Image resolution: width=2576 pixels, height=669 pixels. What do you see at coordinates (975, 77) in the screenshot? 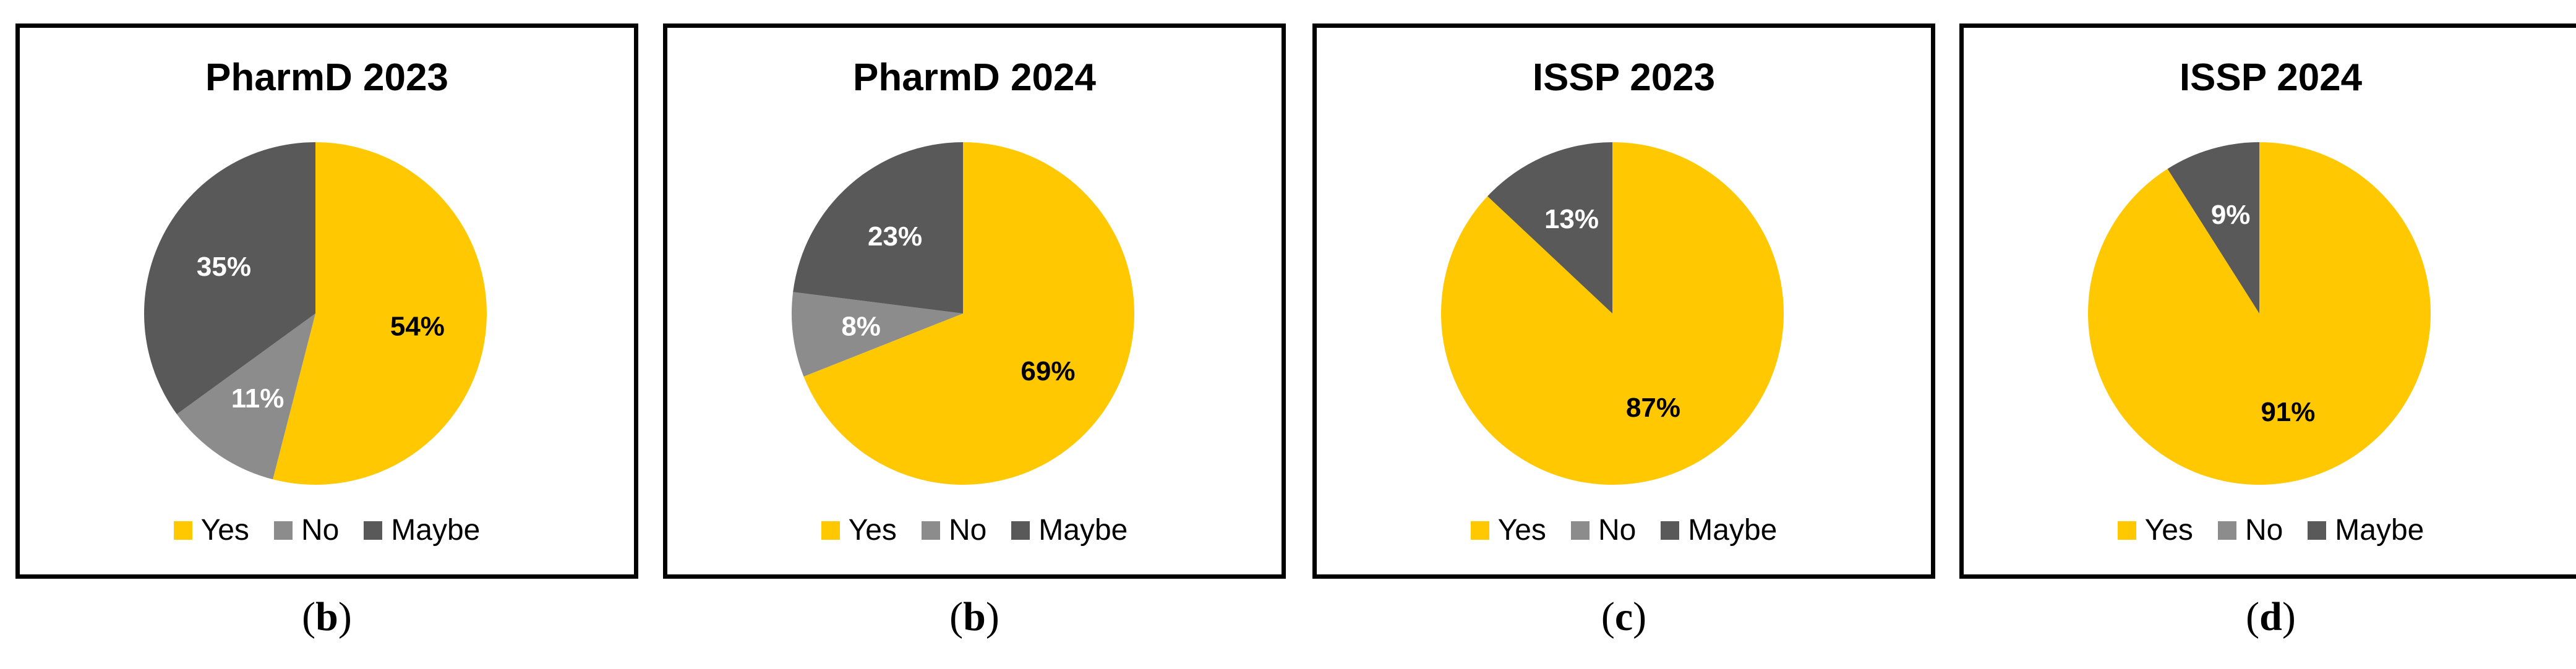
I see `chart-title: PharmD 2024` at bounding box center [975, 77].